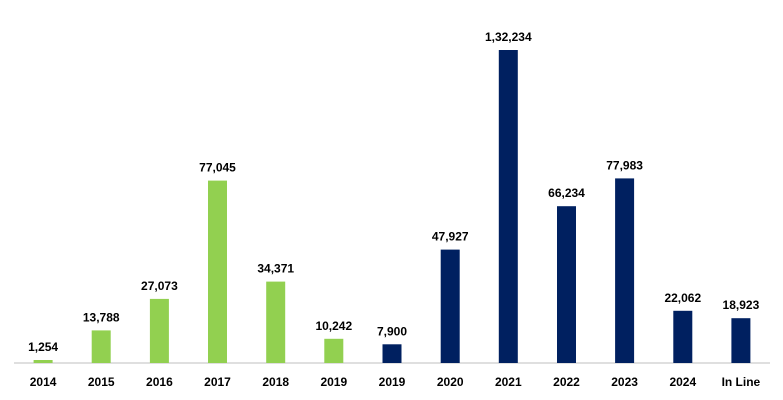 This screenshot has width=783, height=400. What do you see at coordinates (217, 168) in the screenshot?
I see `data-label-4: 77,045` at bounding box center [217, 168].